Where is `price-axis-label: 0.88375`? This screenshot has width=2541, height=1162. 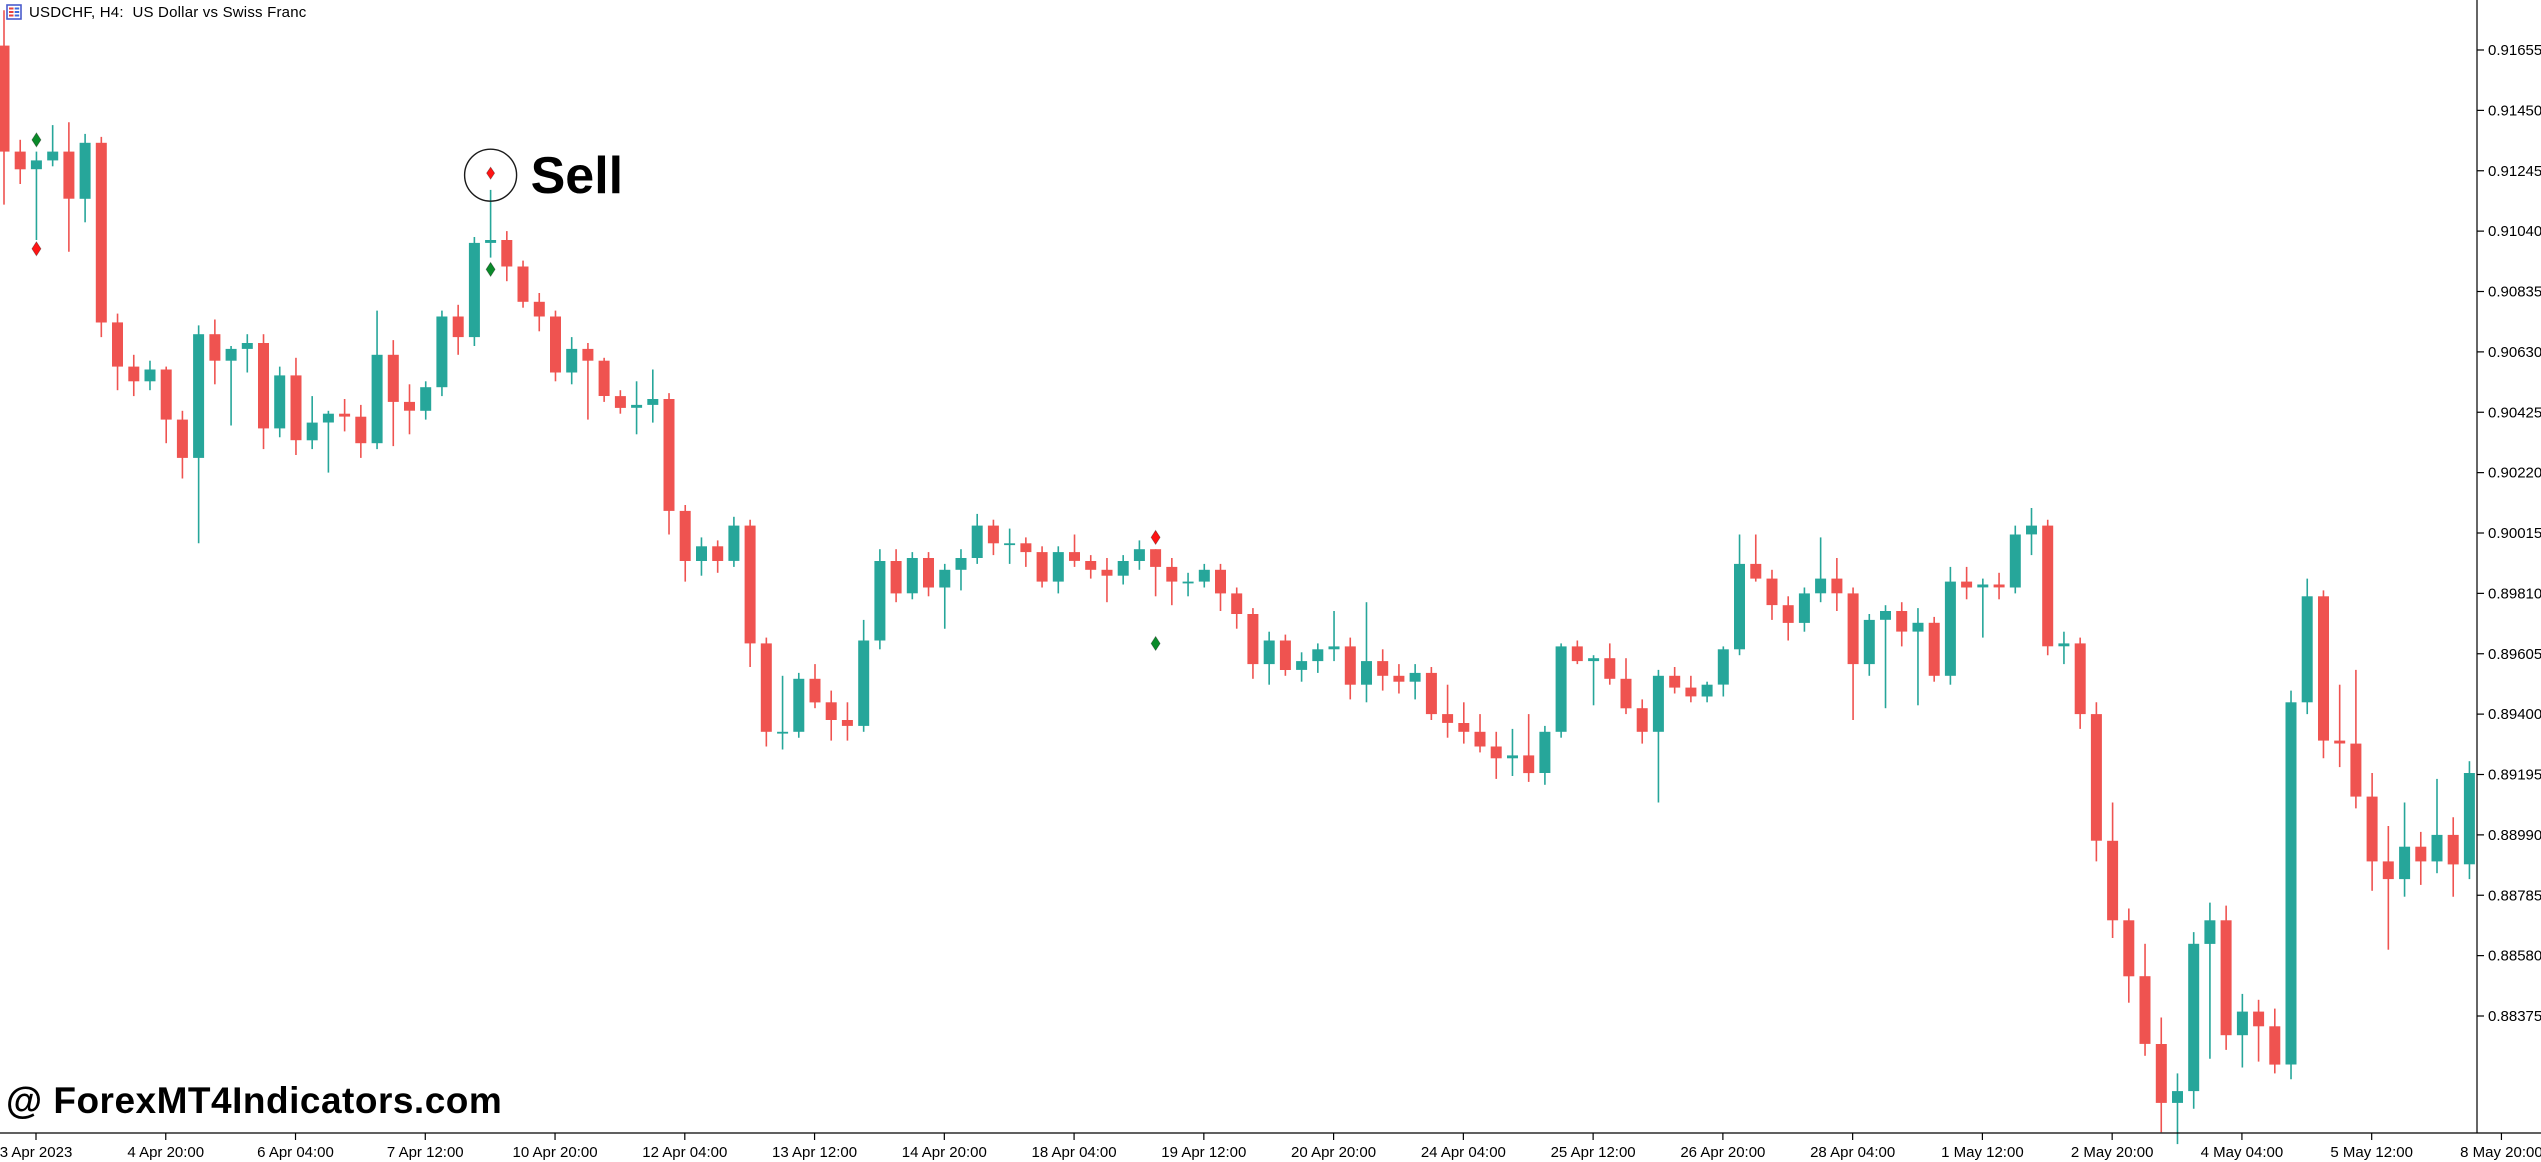 price-axis-label: 0.88375 is located at coordinates (2514, 1016).